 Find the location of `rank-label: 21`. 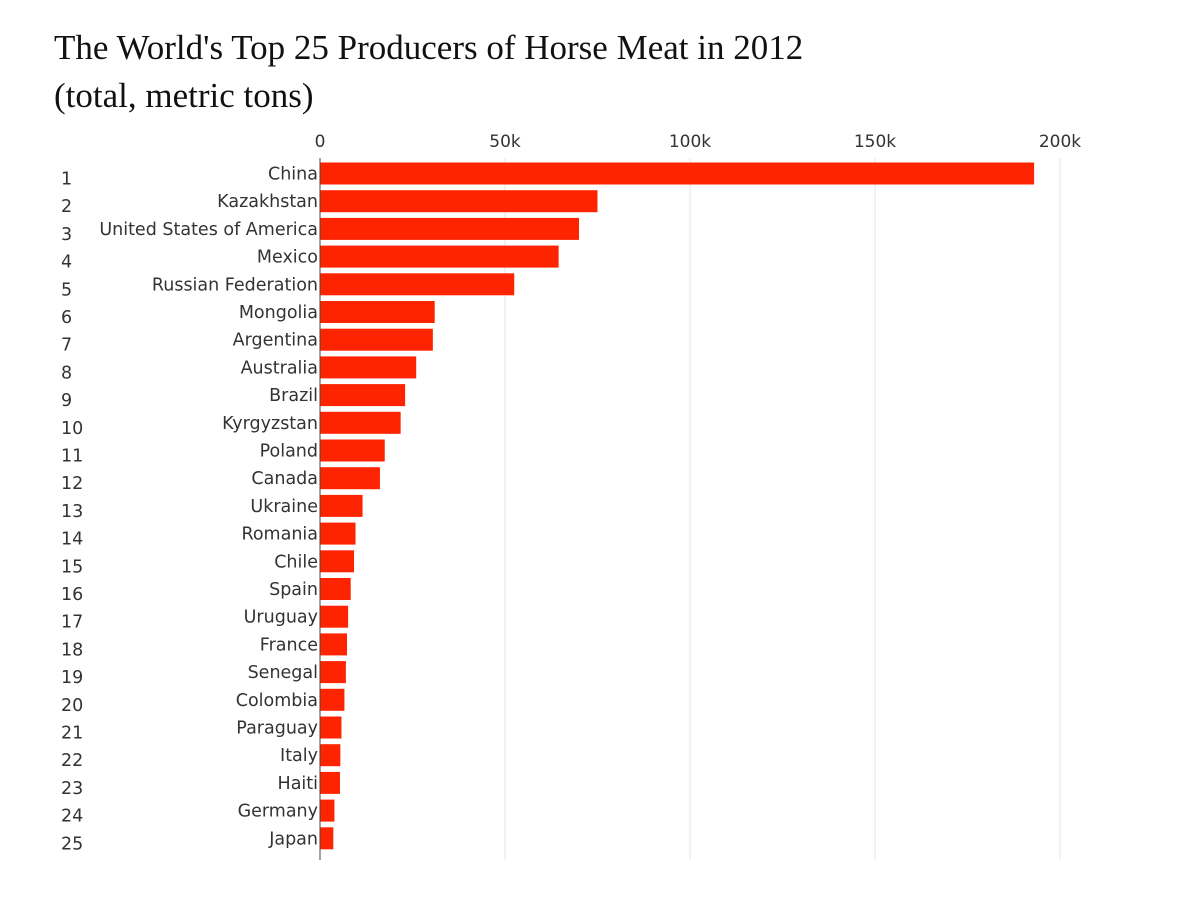

rank-label: 21 is located at coordinates (72, 734).